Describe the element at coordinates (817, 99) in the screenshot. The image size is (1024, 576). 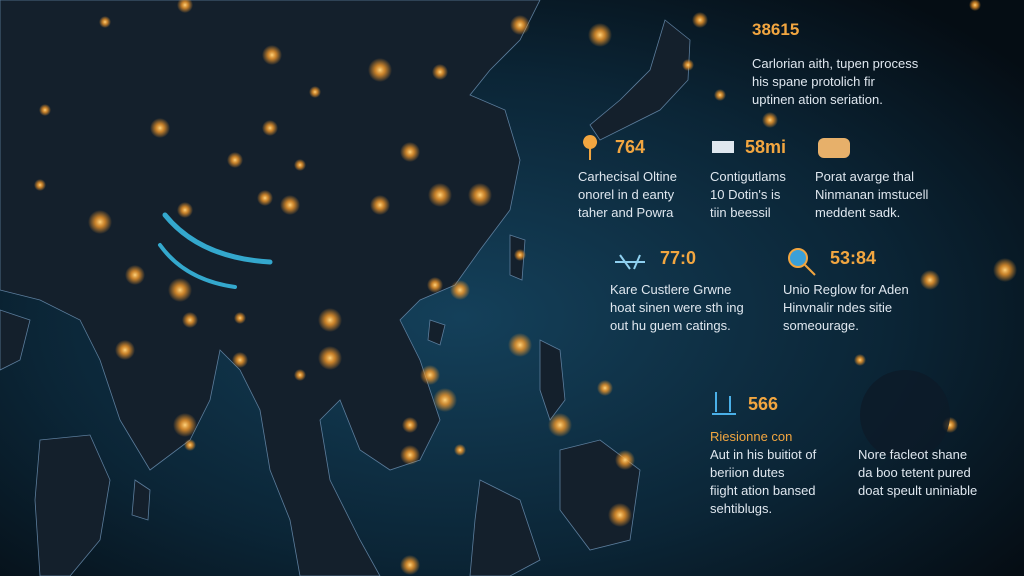
I see `header-line: uptinen ation seriation.` at that location.